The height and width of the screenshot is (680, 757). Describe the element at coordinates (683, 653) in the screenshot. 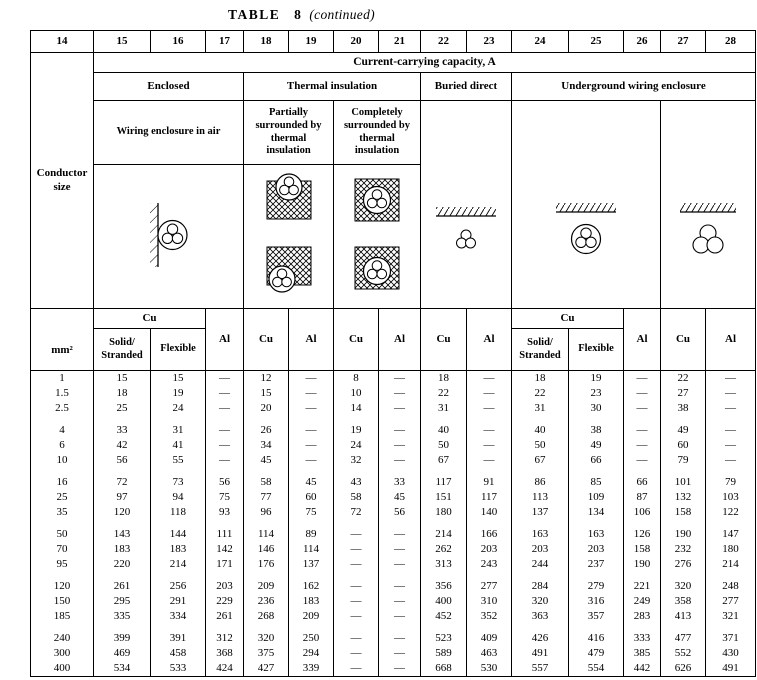

I see `capacity-cell: 552` at that location.